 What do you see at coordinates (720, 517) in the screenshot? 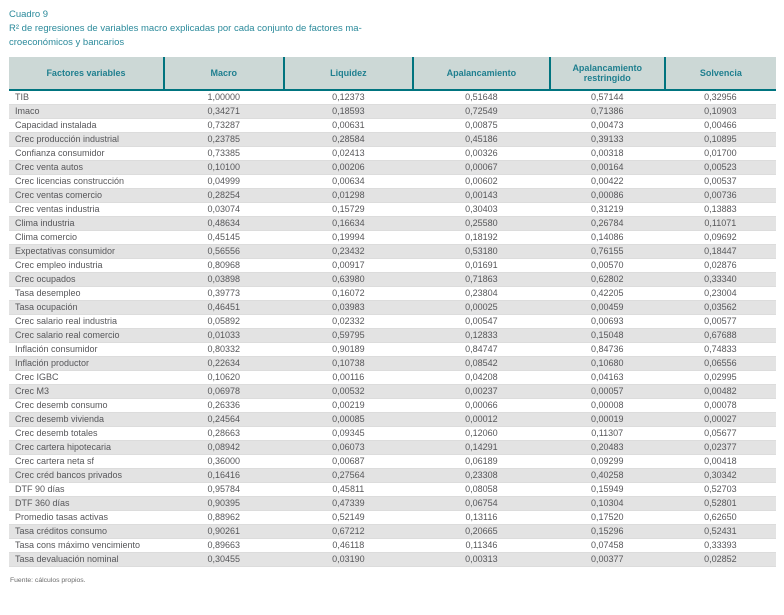
I see `r2-value-cell: 0,62650` at bounding box center [720, 517].